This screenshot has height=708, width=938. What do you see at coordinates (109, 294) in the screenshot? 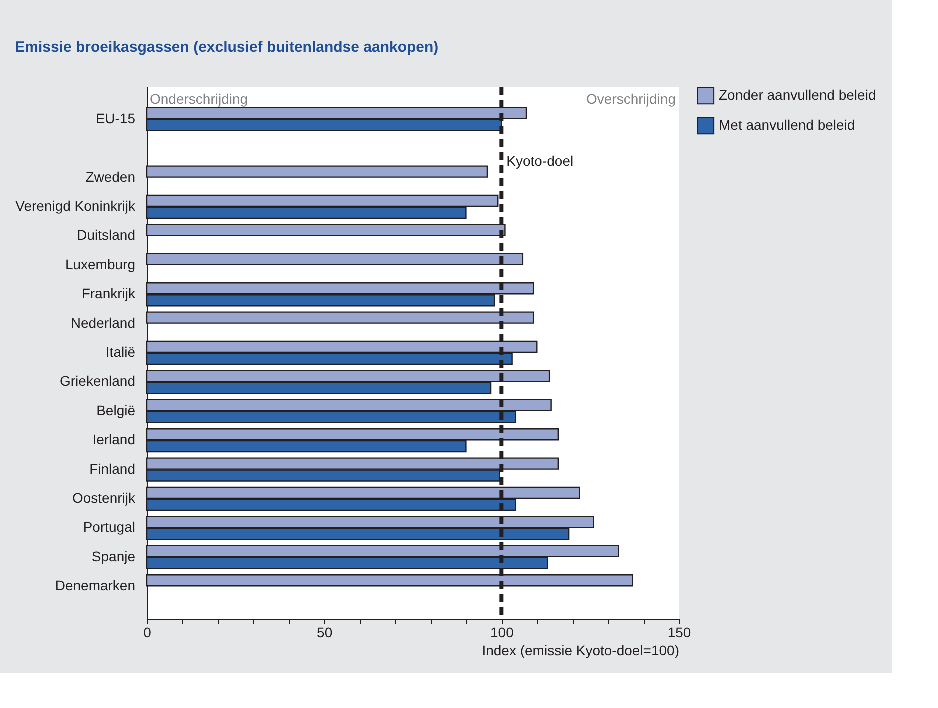
I see `y-tick-label: Frankrijk` at bounding box center [109, 294].